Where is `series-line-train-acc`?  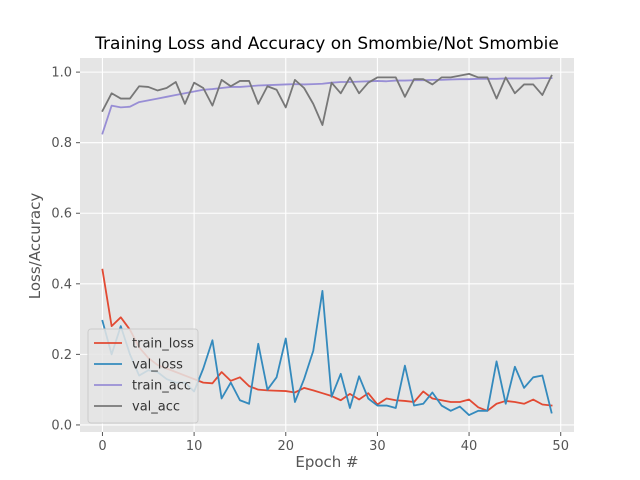
series-line-train-acc is located at coordinates (327, 106).